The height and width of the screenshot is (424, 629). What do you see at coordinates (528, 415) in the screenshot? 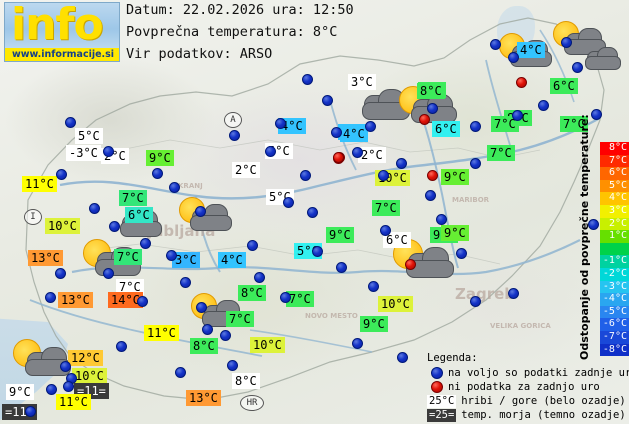
I see `legend-row-sea: =25= temp. morja (temno ozadje)` at bounding box center [528, 415].